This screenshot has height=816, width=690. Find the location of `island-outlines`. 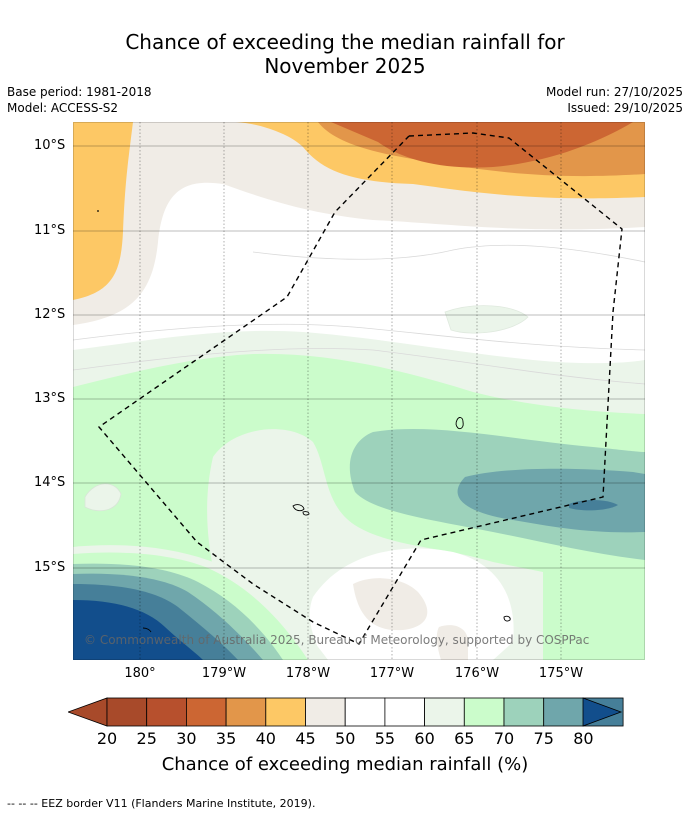

island-outlines is located at coordinates (326, 525).